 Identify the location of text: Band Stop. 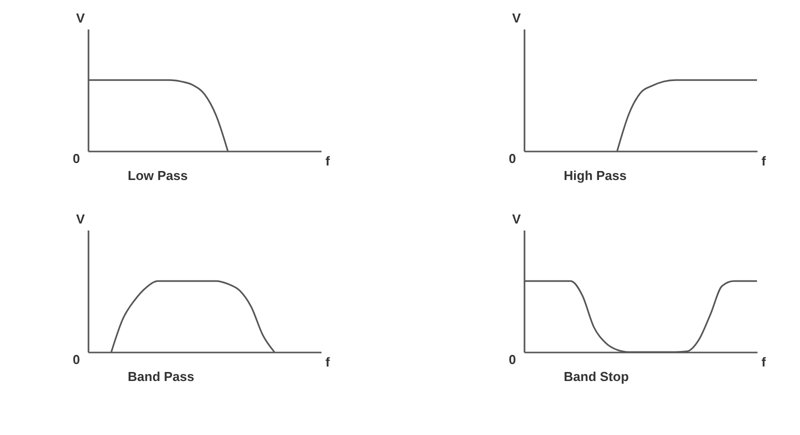
(596, 376).